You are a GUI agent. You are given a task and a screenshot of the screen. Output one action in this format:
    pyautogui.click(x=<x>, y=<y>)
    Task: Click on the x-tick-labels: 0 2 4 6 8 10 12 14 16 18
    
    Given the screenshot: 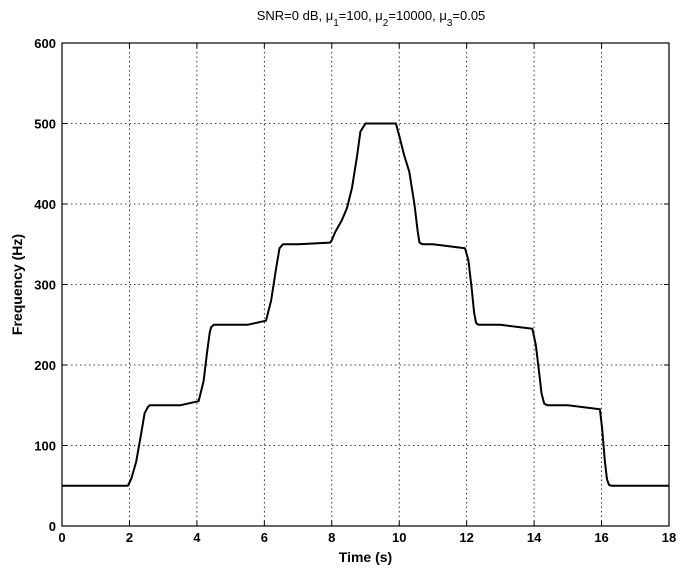 What is the action you would take?
    pyautogui.click(x=367, y=537)
    